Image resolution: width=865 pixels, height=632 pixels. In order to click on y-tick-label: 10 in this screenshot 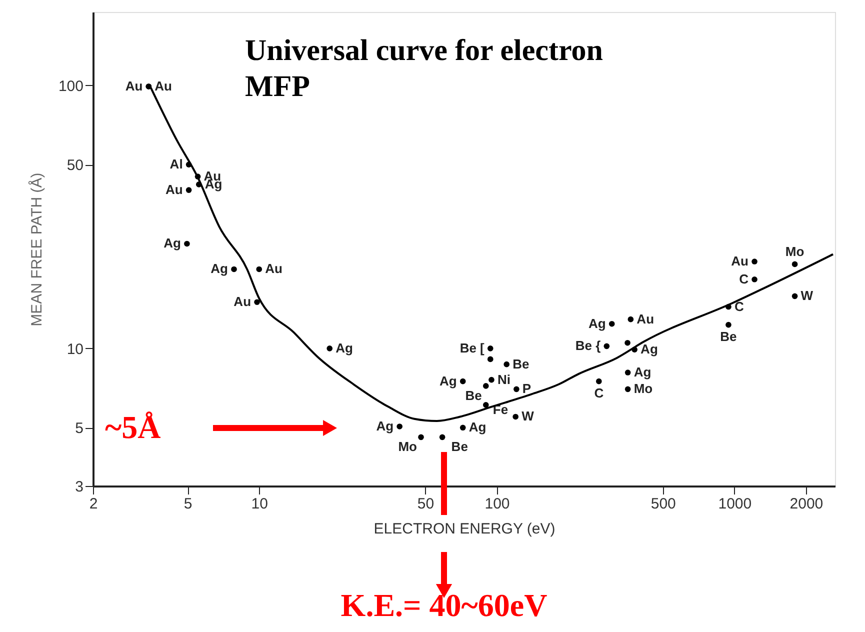, I will do `click(75, 349)`.